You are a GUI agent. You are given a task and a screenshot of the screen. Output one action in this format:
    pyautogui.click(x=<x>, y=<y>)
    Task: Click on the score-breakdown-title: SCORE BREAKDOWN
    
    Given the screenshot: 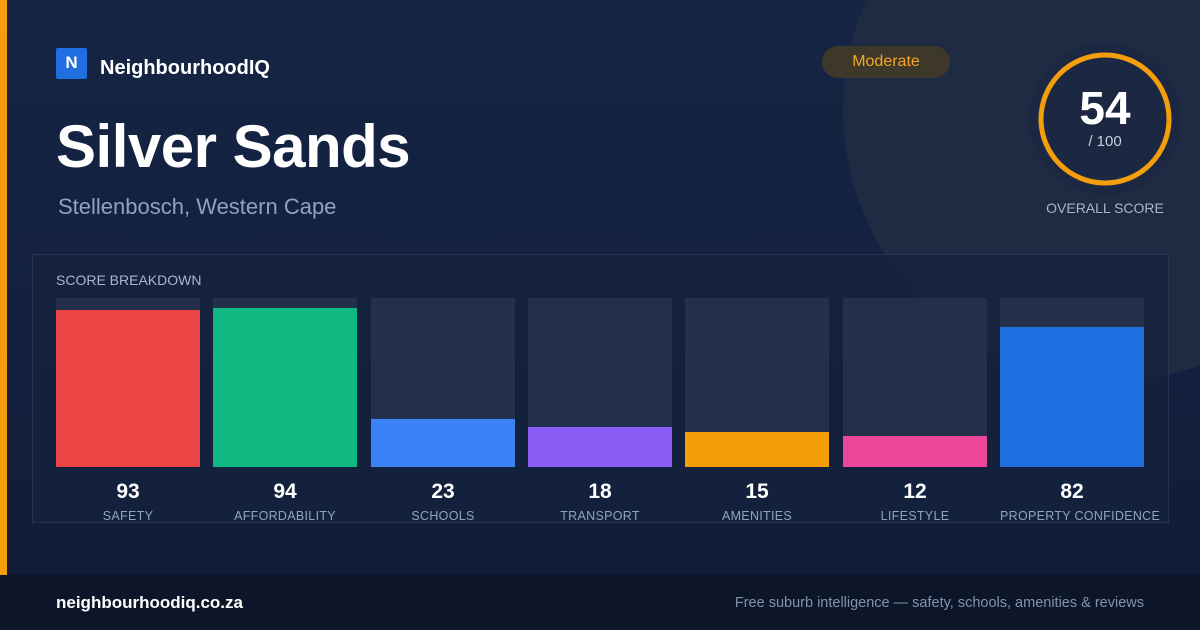 What is the action you would take?
    pyautogui.click(x=129, y=280)
    